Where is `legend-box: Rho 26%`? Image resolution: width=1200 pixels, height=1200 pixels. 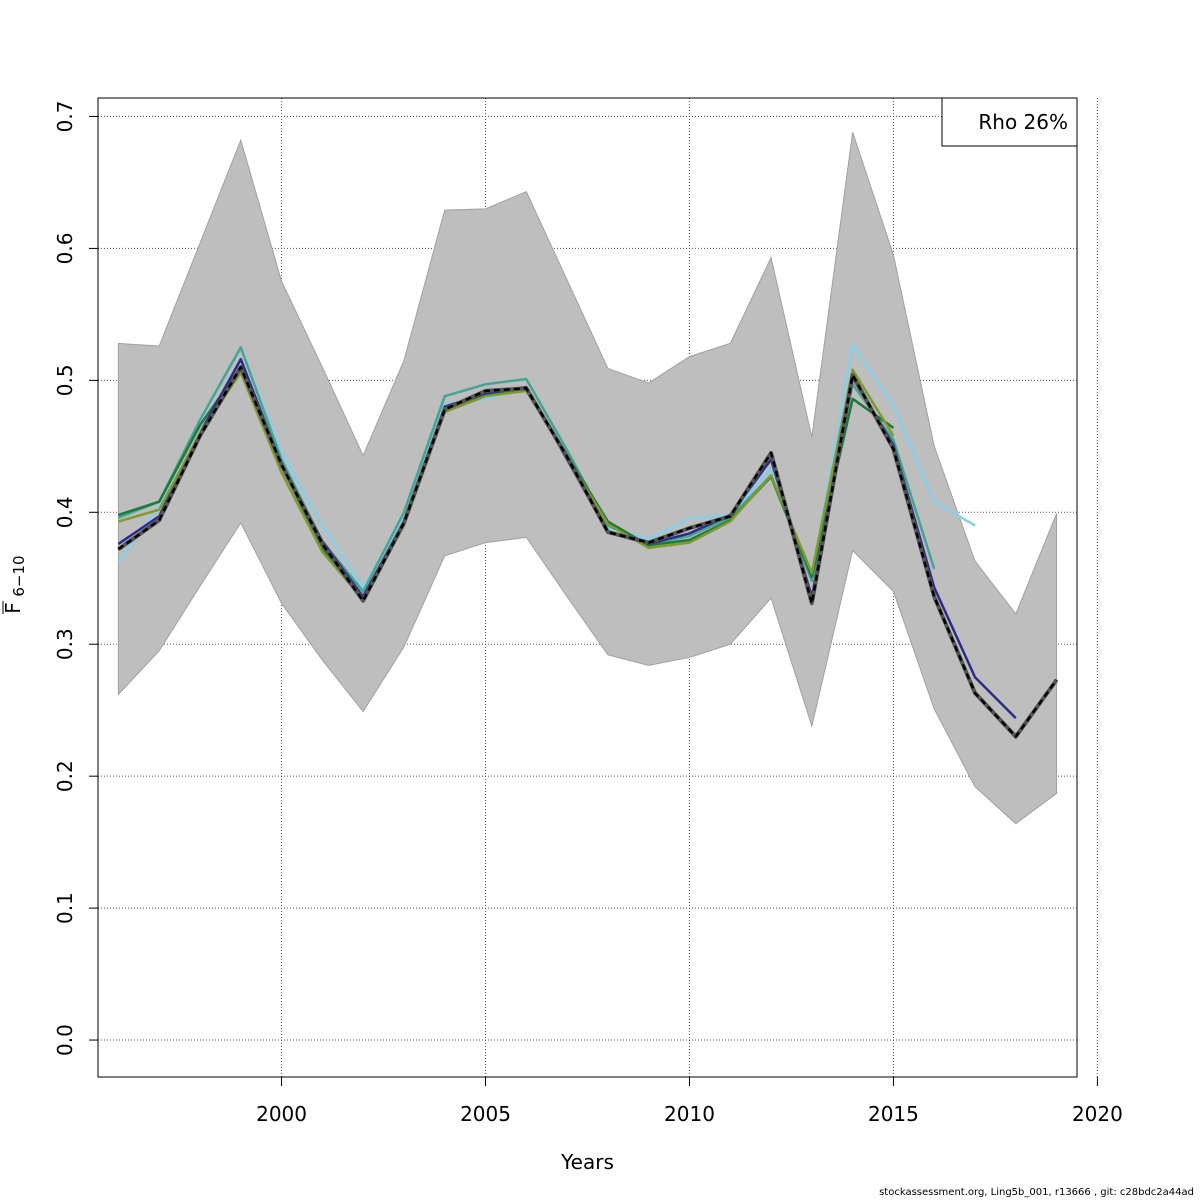 legend-box: Rho 26% is located at coordinates (1009, 122).